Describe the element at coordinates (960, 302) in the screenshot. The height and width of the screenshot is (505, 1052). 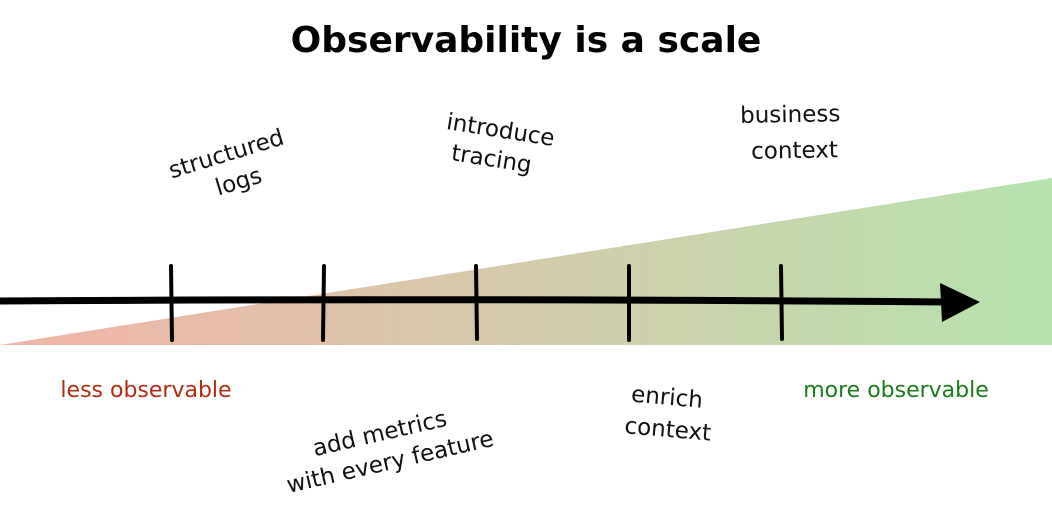
I see `scale-axis-arrowhead` at that location.